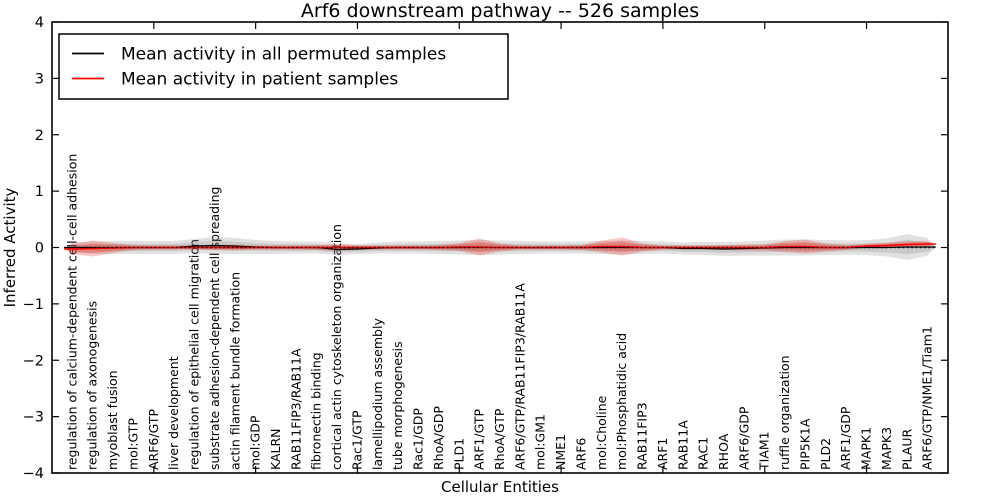  Describe the element at coordinates (33, 361) in the screenshot. I see `y-tick-label: −2` at that location.